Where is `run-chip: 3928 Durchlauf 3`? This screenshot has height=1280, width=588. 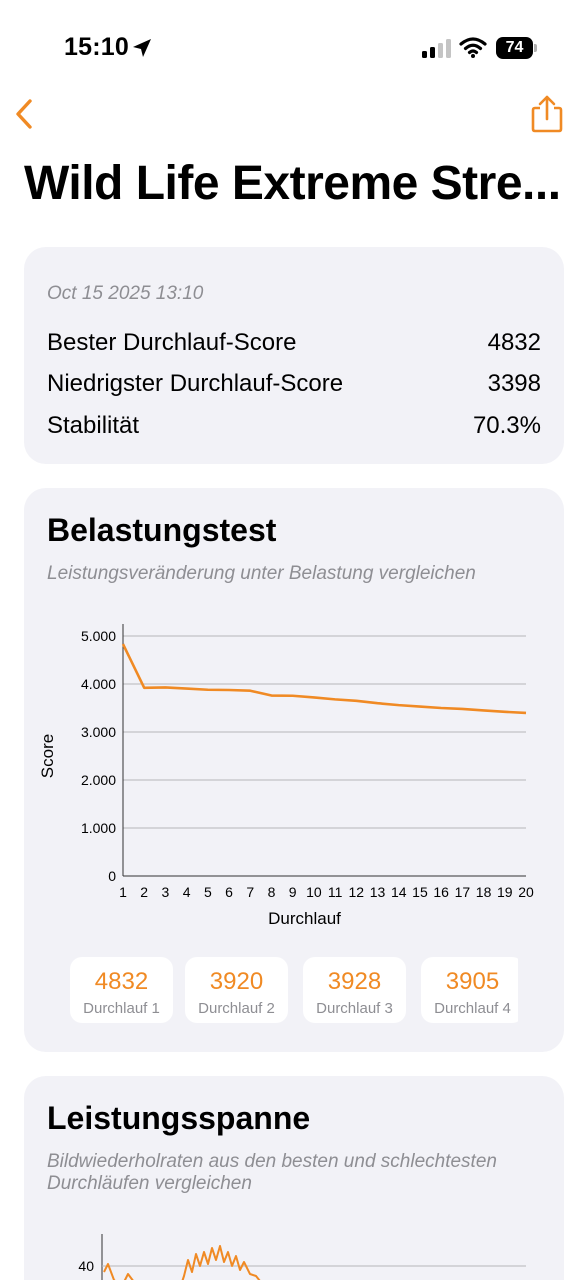 run-chip: 3928 Durchlauf 3 is located at coordinates (354, 990).